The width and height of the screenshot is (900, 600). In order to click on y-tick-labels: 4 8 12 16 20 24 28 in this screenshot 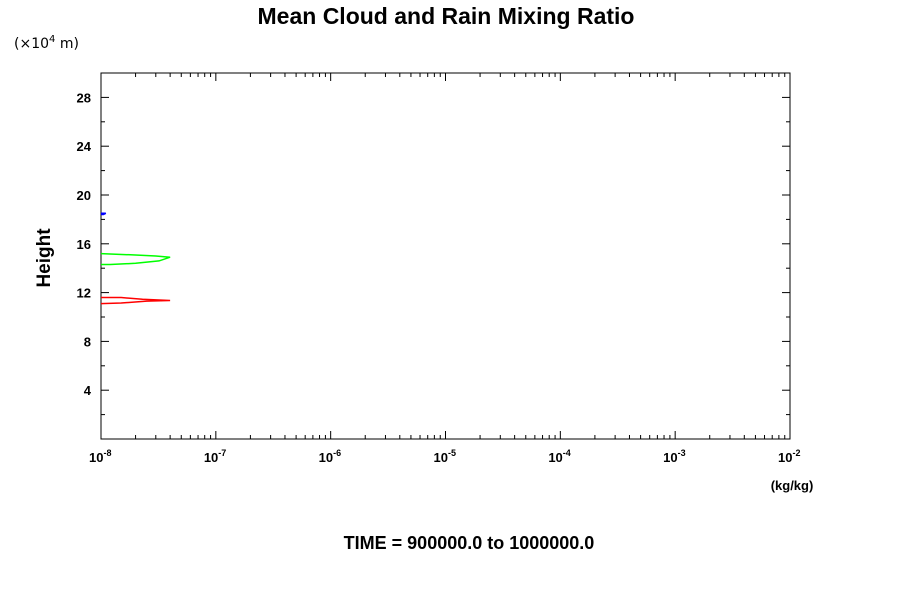, I will do `click(84, 244)`.